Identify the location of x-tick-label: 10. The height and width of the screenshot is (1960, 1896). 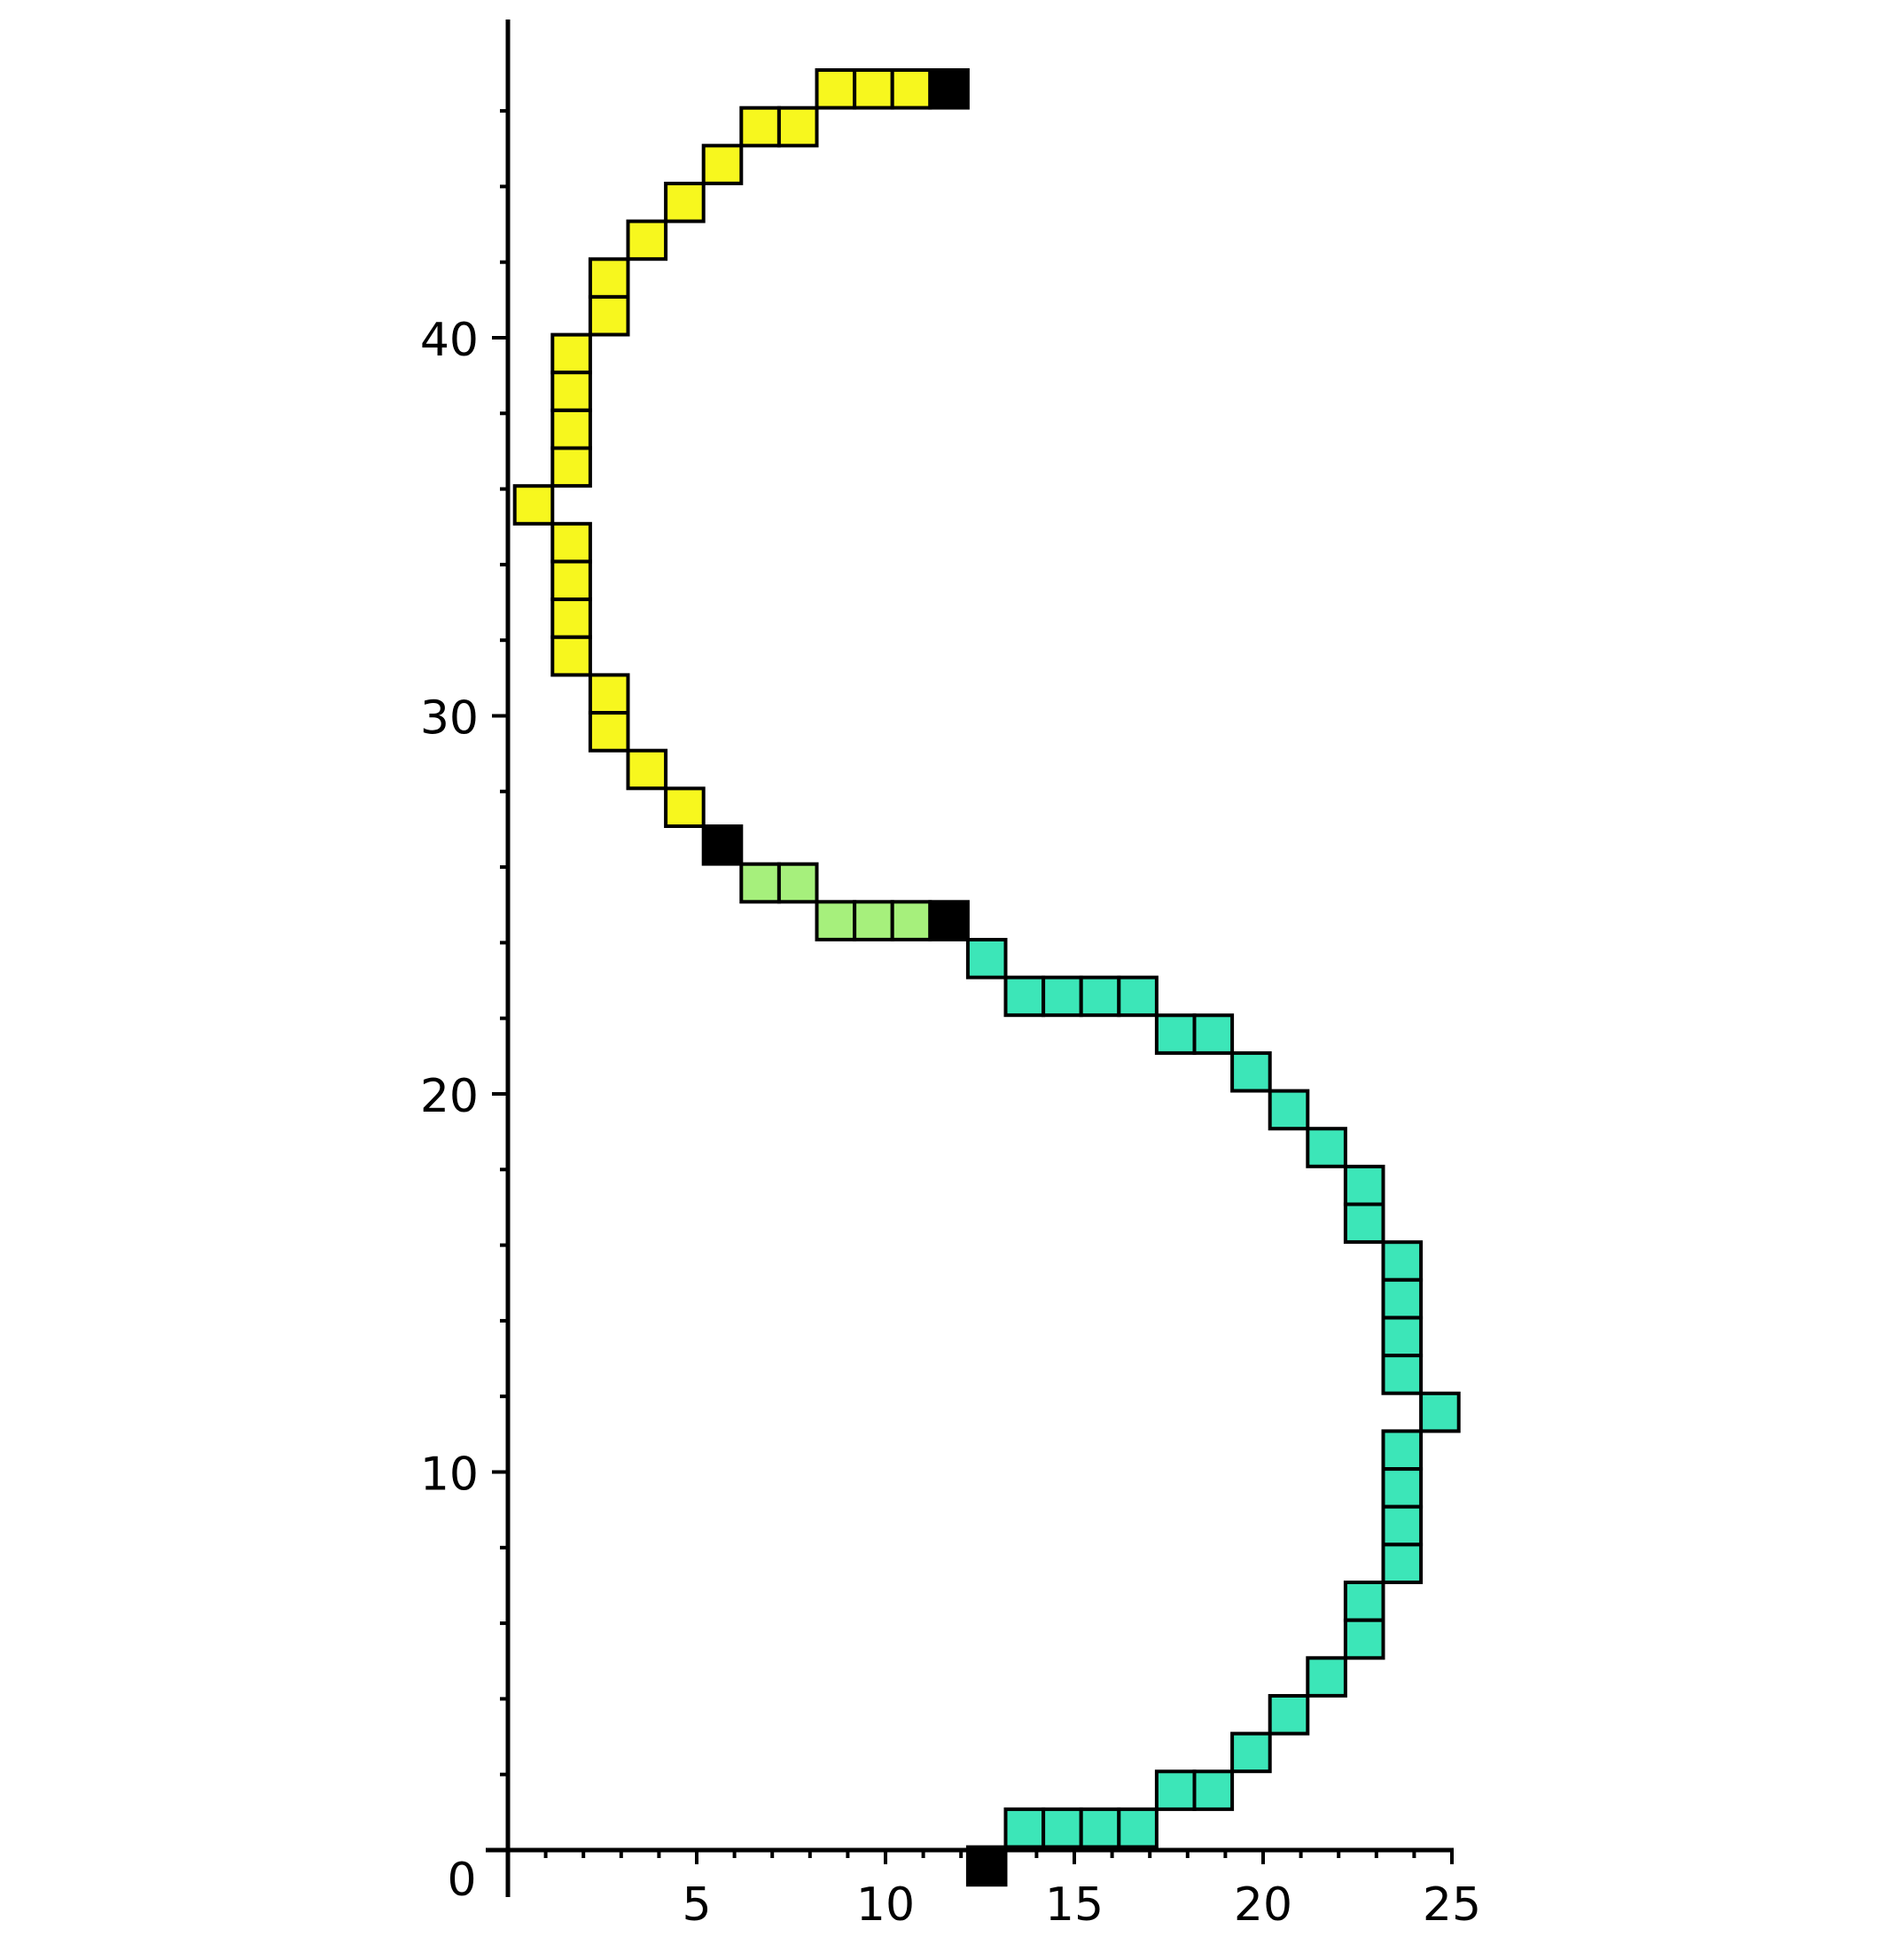
(885, 1905).